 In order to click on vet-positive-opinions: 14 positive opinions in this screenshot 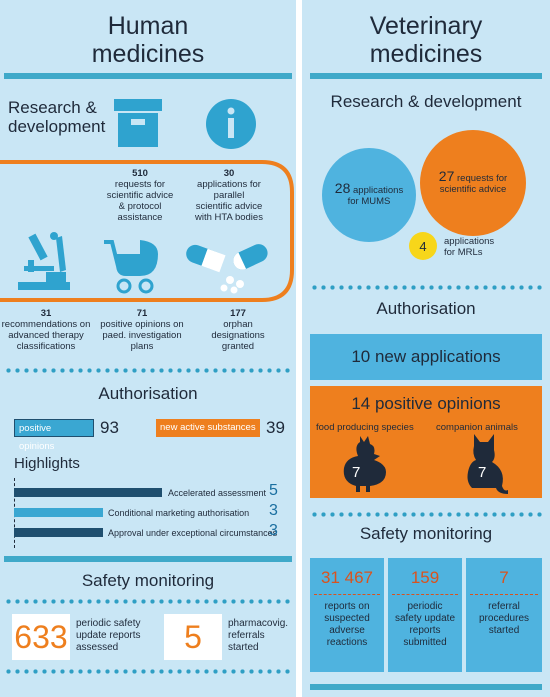, I will do `click(426, 403)`.